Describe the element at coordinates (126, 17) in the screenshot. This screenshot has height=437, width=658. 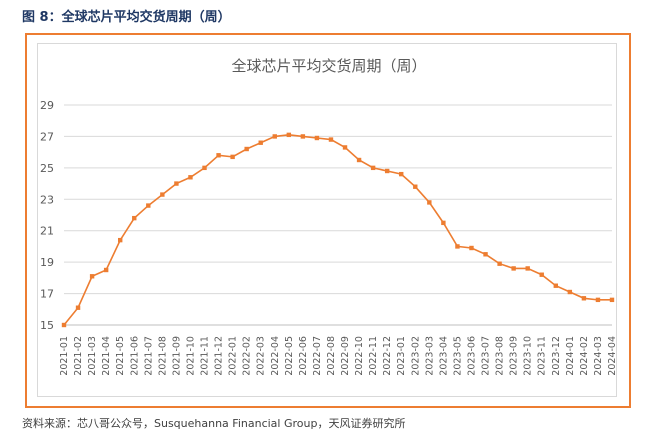
I see `figure-caption: 图 8：全球芯片平均交货周期（周）` at that location.